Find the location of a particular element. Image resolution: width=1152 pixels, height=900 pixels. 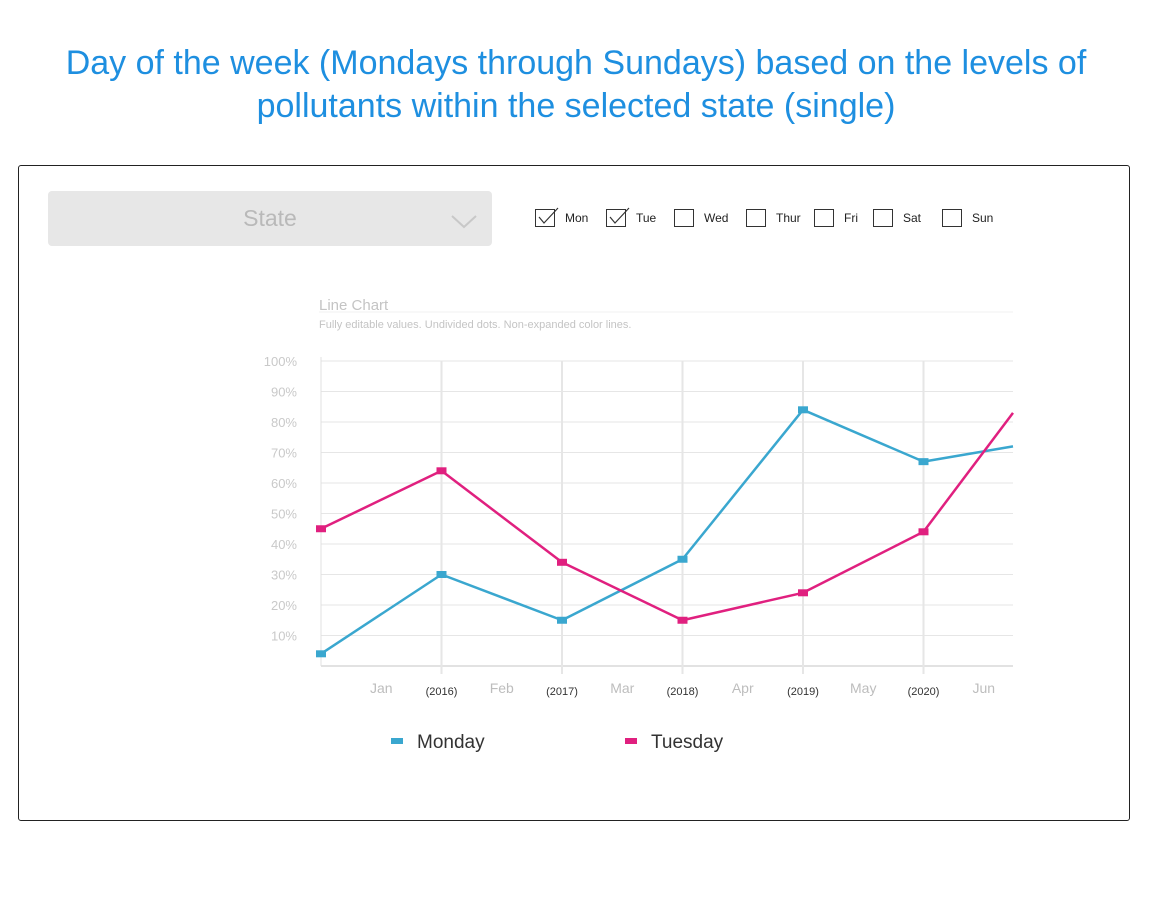

day-checkbox-fri: Fri is located at coordinates (836, 218).